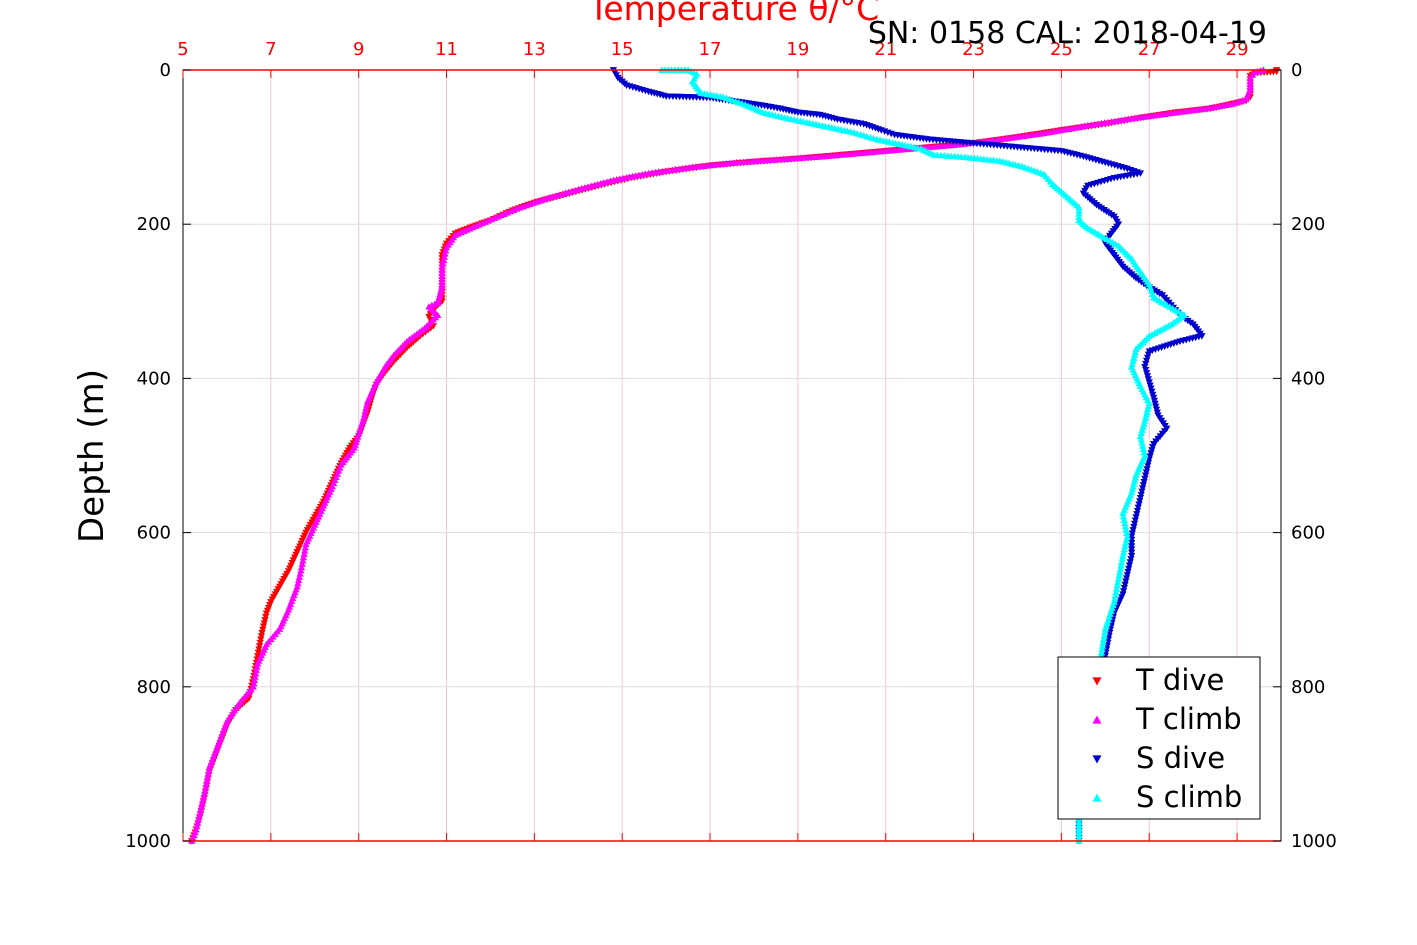 The width and height of the screenshot is (1417, 945). Describe the element at coordinates (446, 49) in the screenshot. I see `x-tick-label: 11` at that location.